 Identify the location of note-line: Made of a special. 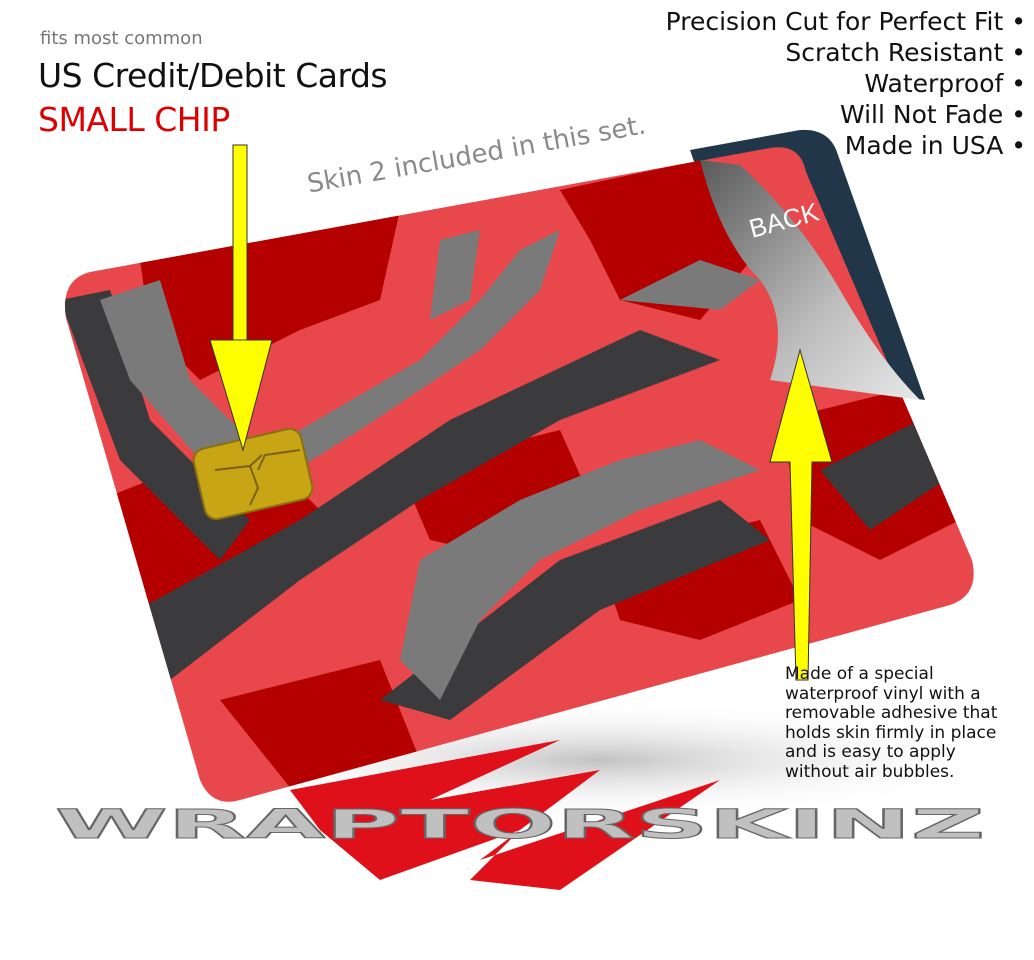
(859, 674).